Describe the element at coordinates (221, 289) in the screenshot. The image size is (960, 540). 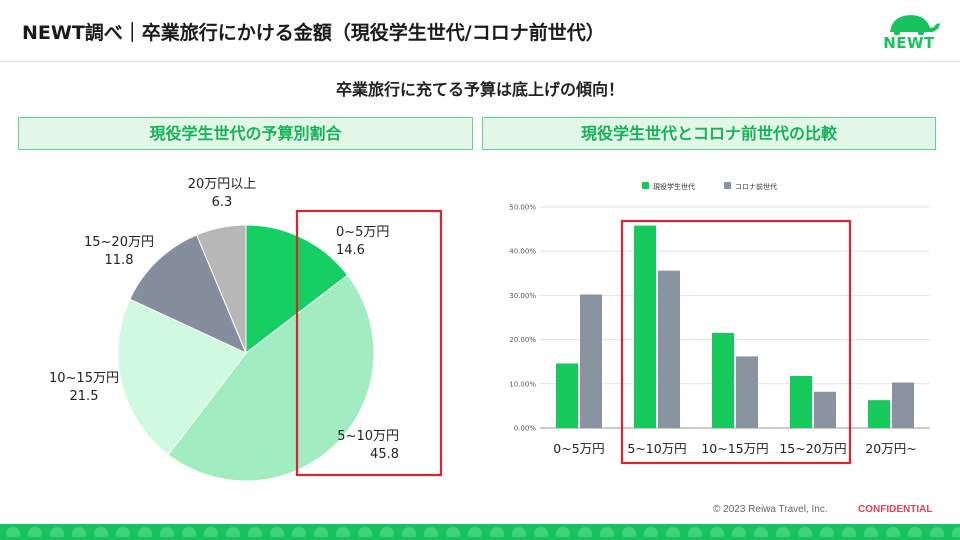
I see `pie-slice-20-plus` at that location.